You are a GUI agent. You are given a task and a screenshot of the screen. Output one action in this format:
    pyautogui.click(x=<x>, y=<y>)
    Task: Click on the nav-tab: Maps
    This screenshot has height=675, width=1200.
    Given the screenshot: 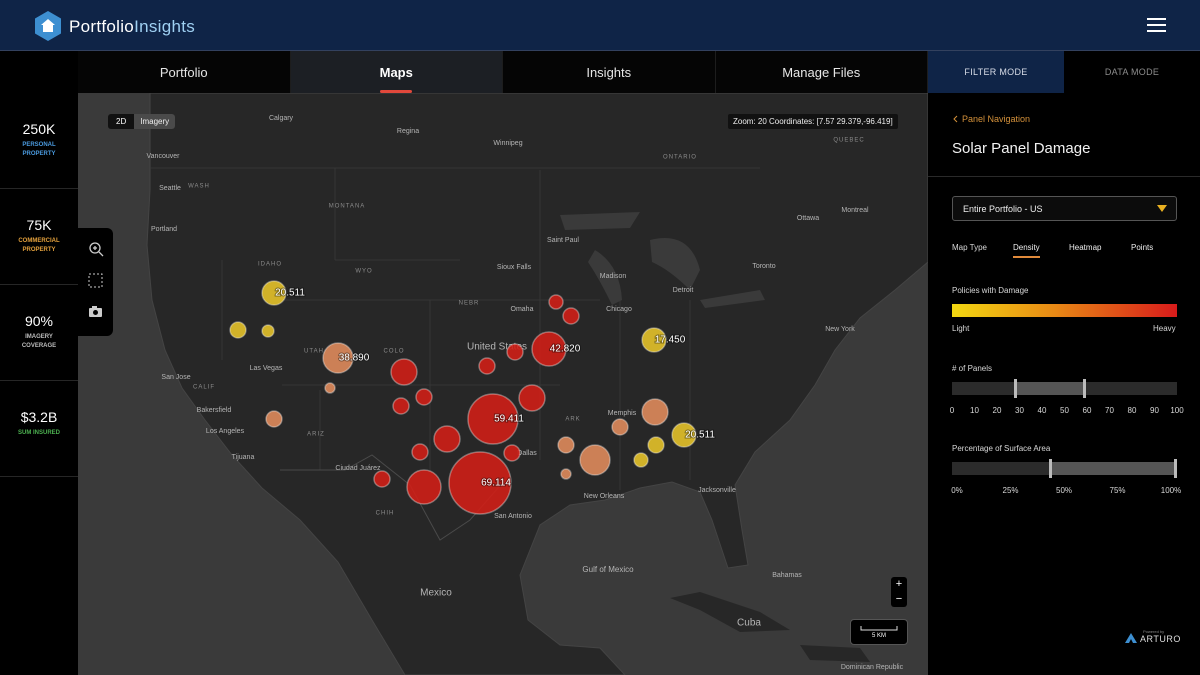 What is the action you would take?
    pyautogui.click(x=396, y=72)
    